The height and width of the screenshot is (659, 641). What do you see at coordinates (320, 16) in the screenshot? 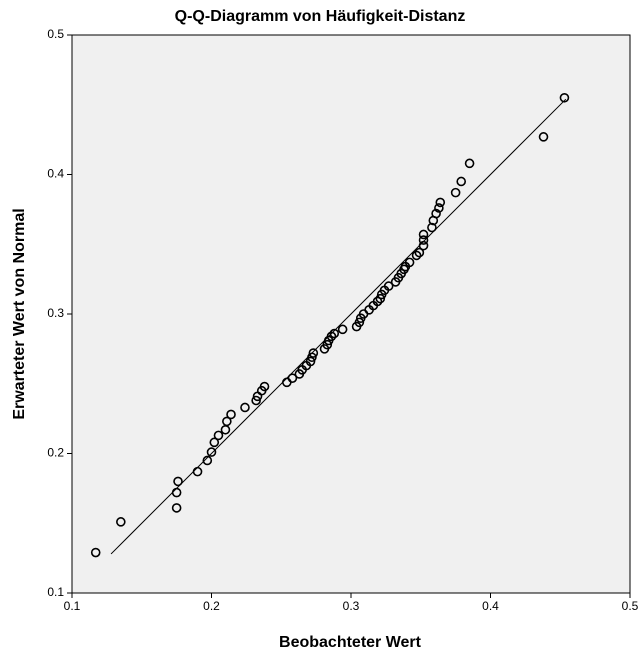
I see `chart-title: Q-Q-Diagramm von Häufigkeit-Distanz` at bounding box center [320, 16].